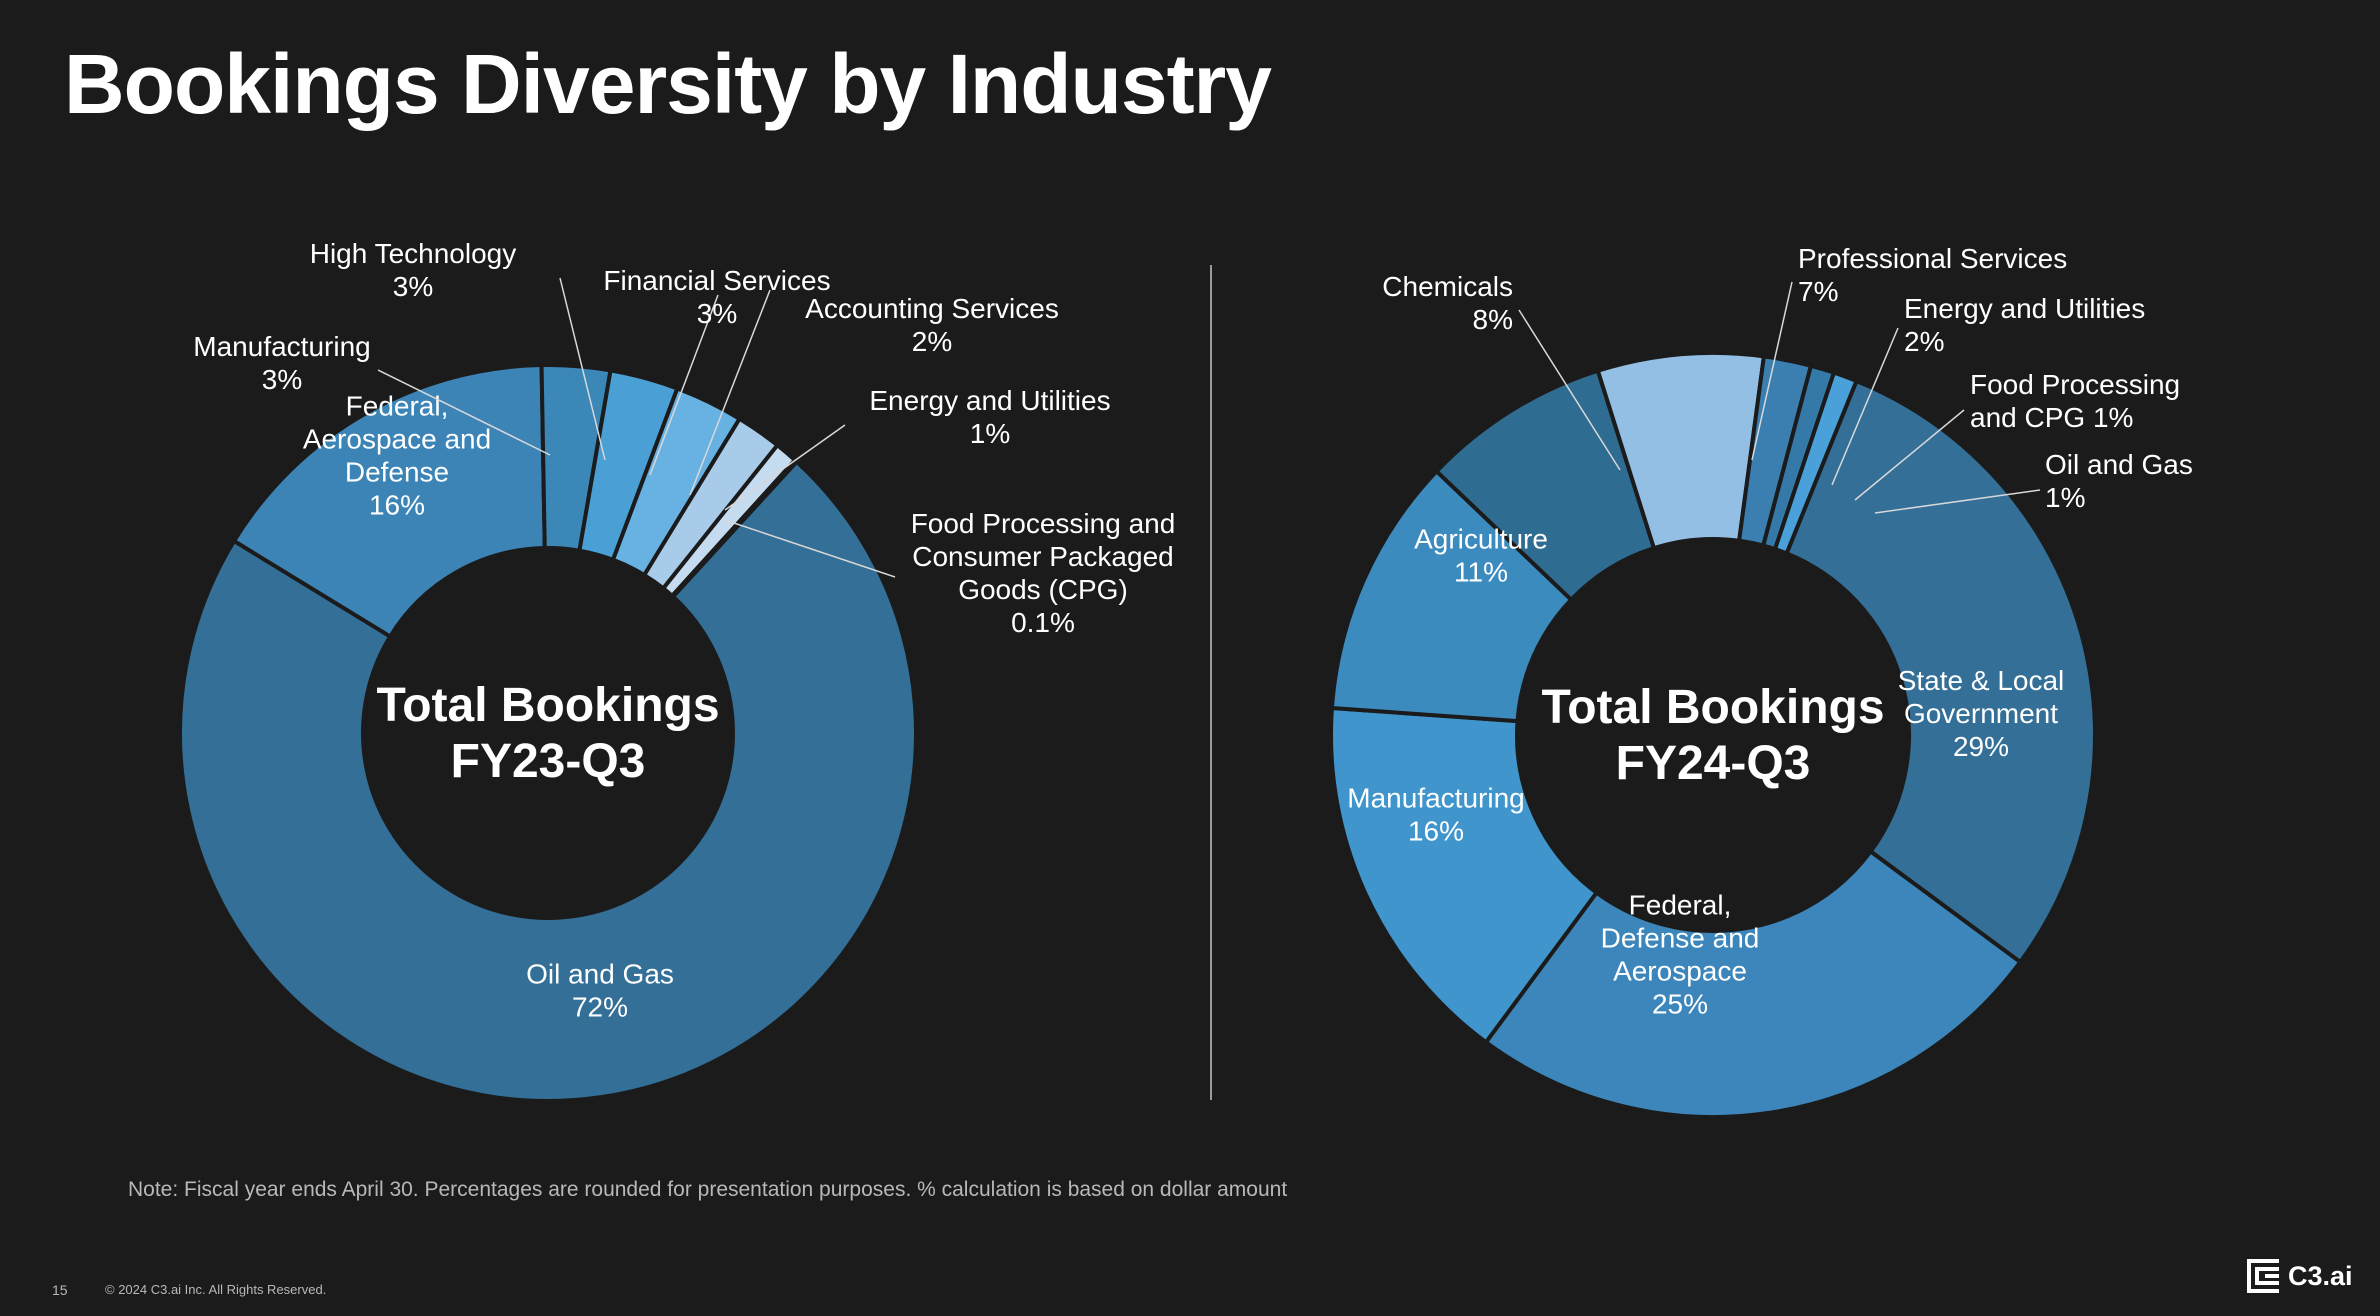  Describe the element at coordinates (600, 991) in the screenshot. I see `label-oil-and-gas: Oil and Gas 72%` at that location.